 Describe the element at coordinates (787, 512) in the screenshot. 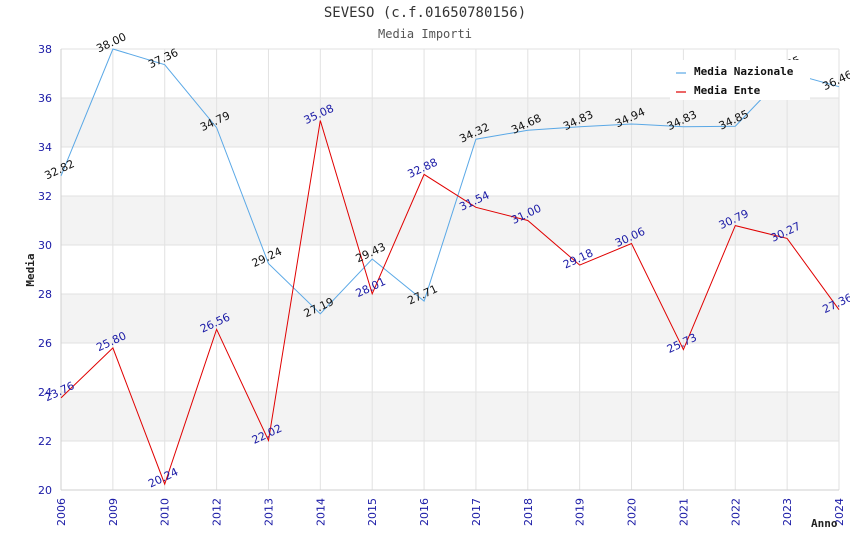

I see `x-tick-label: 2023` at that location.